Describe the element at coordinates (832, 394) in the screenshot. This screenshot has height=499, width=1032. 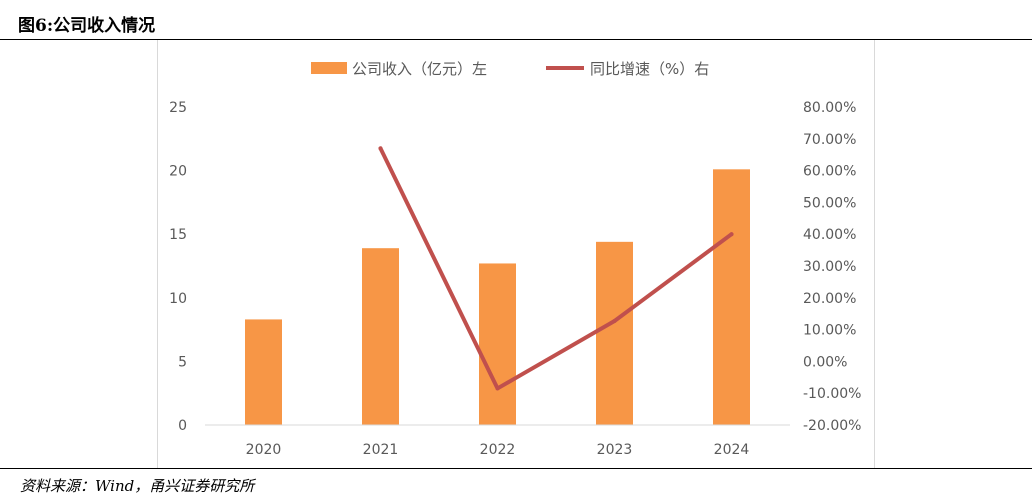
I see `y-right-tick--10.00%: -10.00%` at that location.